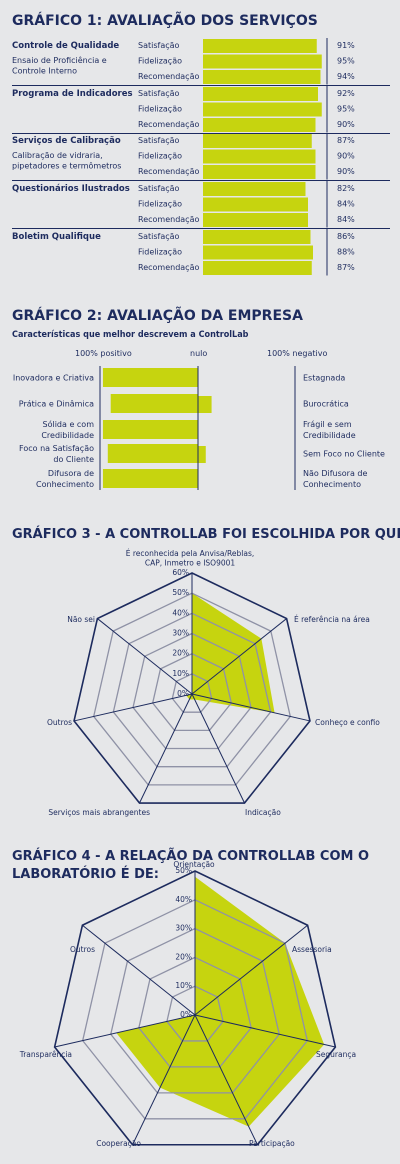 This screenshot has width=400, height=1164. Describe the element at coordinates (183, 956) in the screenshot. I see `chart4-tick-label: 20%` at that location.